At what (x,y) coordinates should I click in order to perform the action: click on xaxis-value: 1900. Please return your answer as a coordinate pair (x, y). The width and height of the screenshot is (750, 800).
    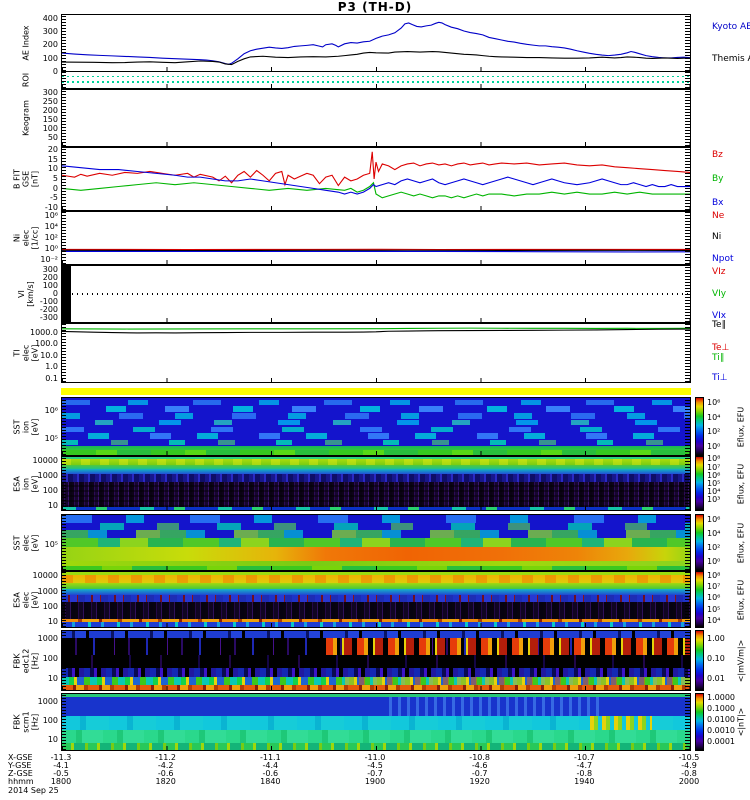
    Looking at the image, I should click on (375, 781).